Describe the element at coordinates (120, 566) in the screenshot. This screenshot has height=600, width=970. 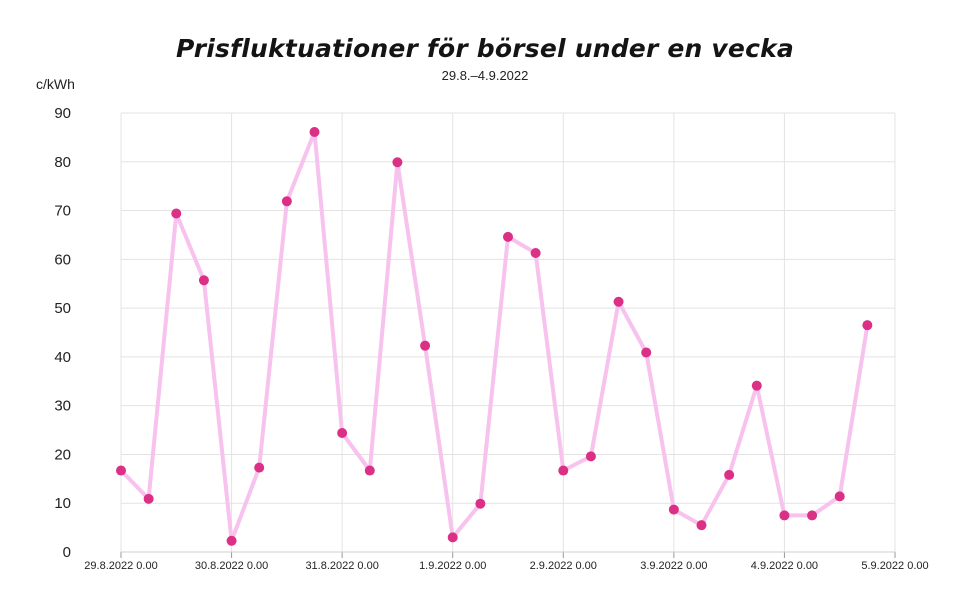
I see `x-tick-label: 29.8.2022 0.00` at that location.